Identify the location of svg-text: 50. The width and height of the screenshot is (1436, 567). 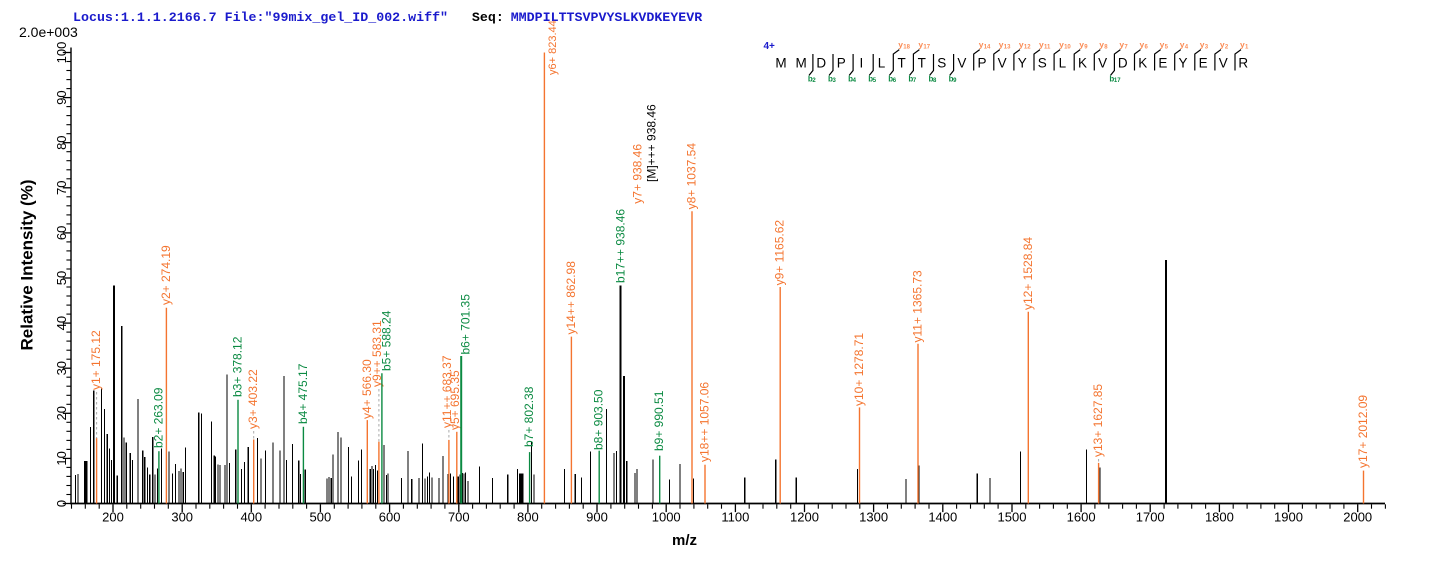
(61, 278).